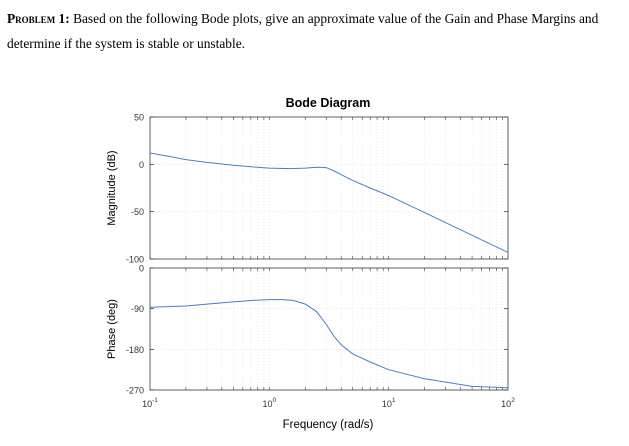 The height and width of the screenshot is (446, 629). What do you see at coordinates (135, 391) in the screenshot?
I see `y-tick-label: -270` at bounding box center [135, 391].